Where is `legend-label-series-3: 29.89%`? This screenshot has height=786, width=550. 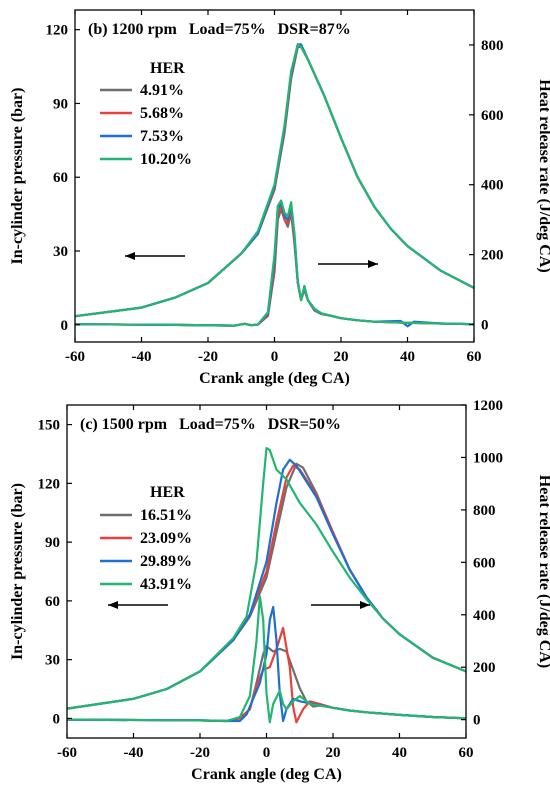 legend-label-series-3: 29.89% is located at coordinates (166, 561).